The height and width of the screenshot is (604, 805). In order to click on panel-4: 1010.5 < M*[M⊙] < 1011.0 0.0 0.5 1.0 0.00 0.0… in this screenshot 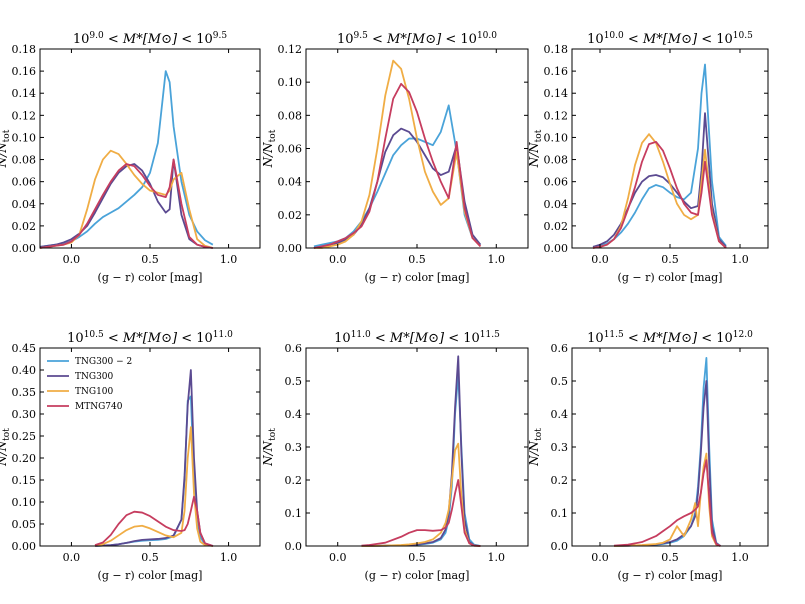, I will do `click(130, 456)`.